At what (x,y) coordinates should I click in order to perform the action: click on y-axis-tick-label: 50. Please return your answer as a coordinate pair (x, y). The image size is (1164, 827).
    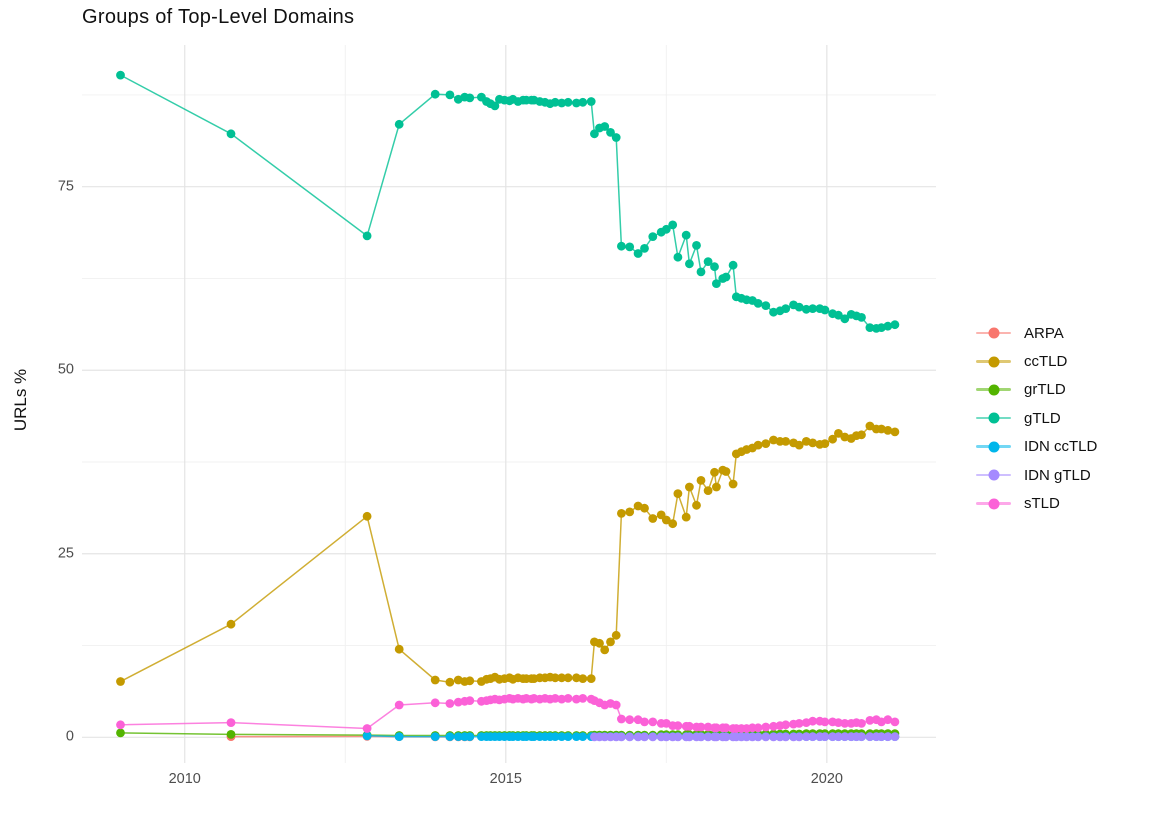
    Looking at the image, I should click on (65, 369).